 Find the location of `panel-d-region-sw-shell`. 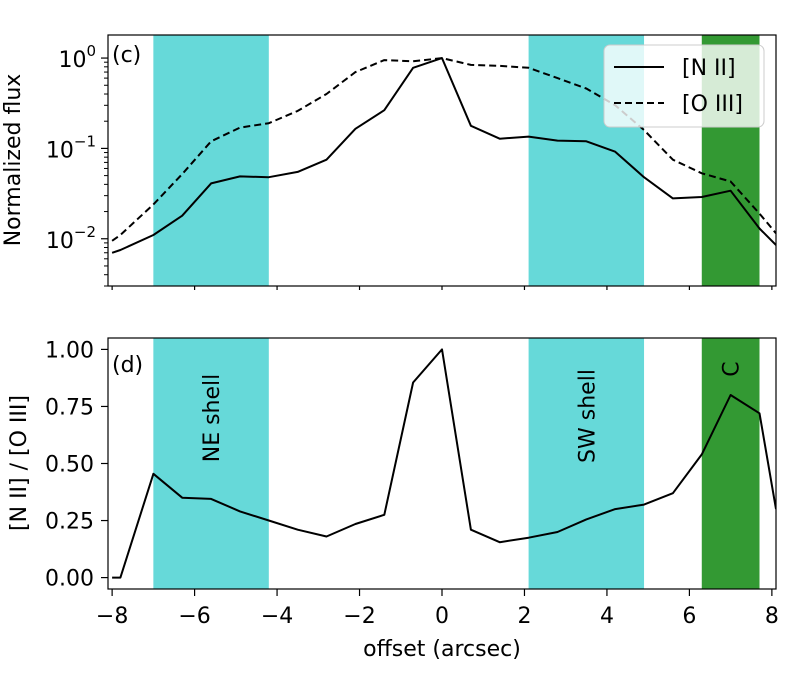

panel-d-region-sw-shell is located at coordinates (586, 463).